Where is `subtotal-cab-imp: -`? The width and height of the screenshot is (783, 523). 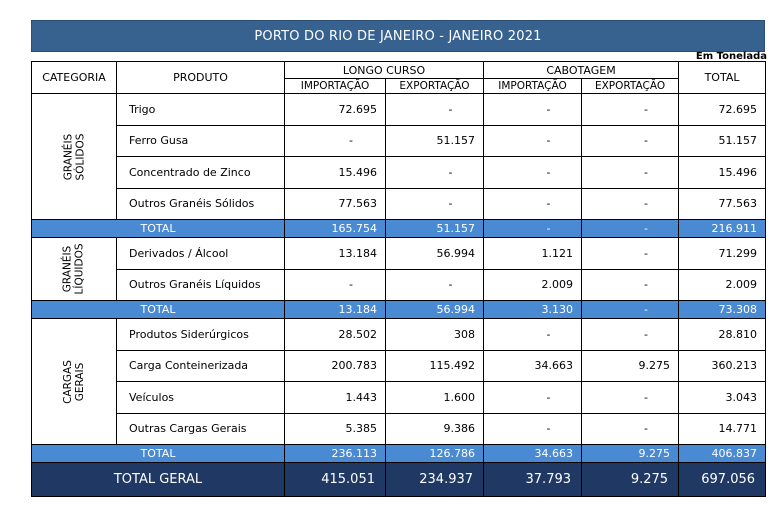 subtotal-cab-imp: - is located at coordinates (533, 228).